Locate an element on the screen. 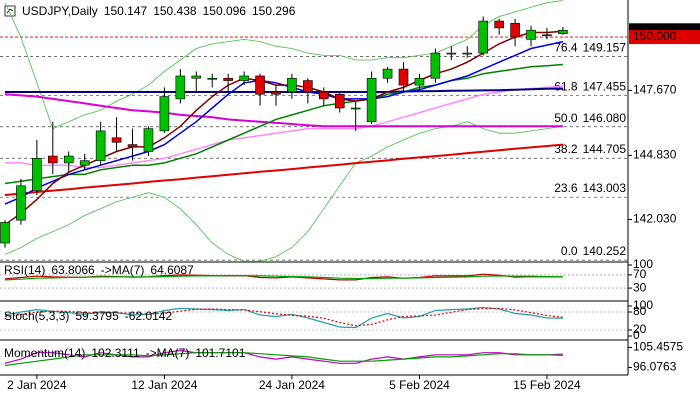 The image size is (700, 400). x-tick-label: 24 Jan 2024 is located at coordinates (292, 385).